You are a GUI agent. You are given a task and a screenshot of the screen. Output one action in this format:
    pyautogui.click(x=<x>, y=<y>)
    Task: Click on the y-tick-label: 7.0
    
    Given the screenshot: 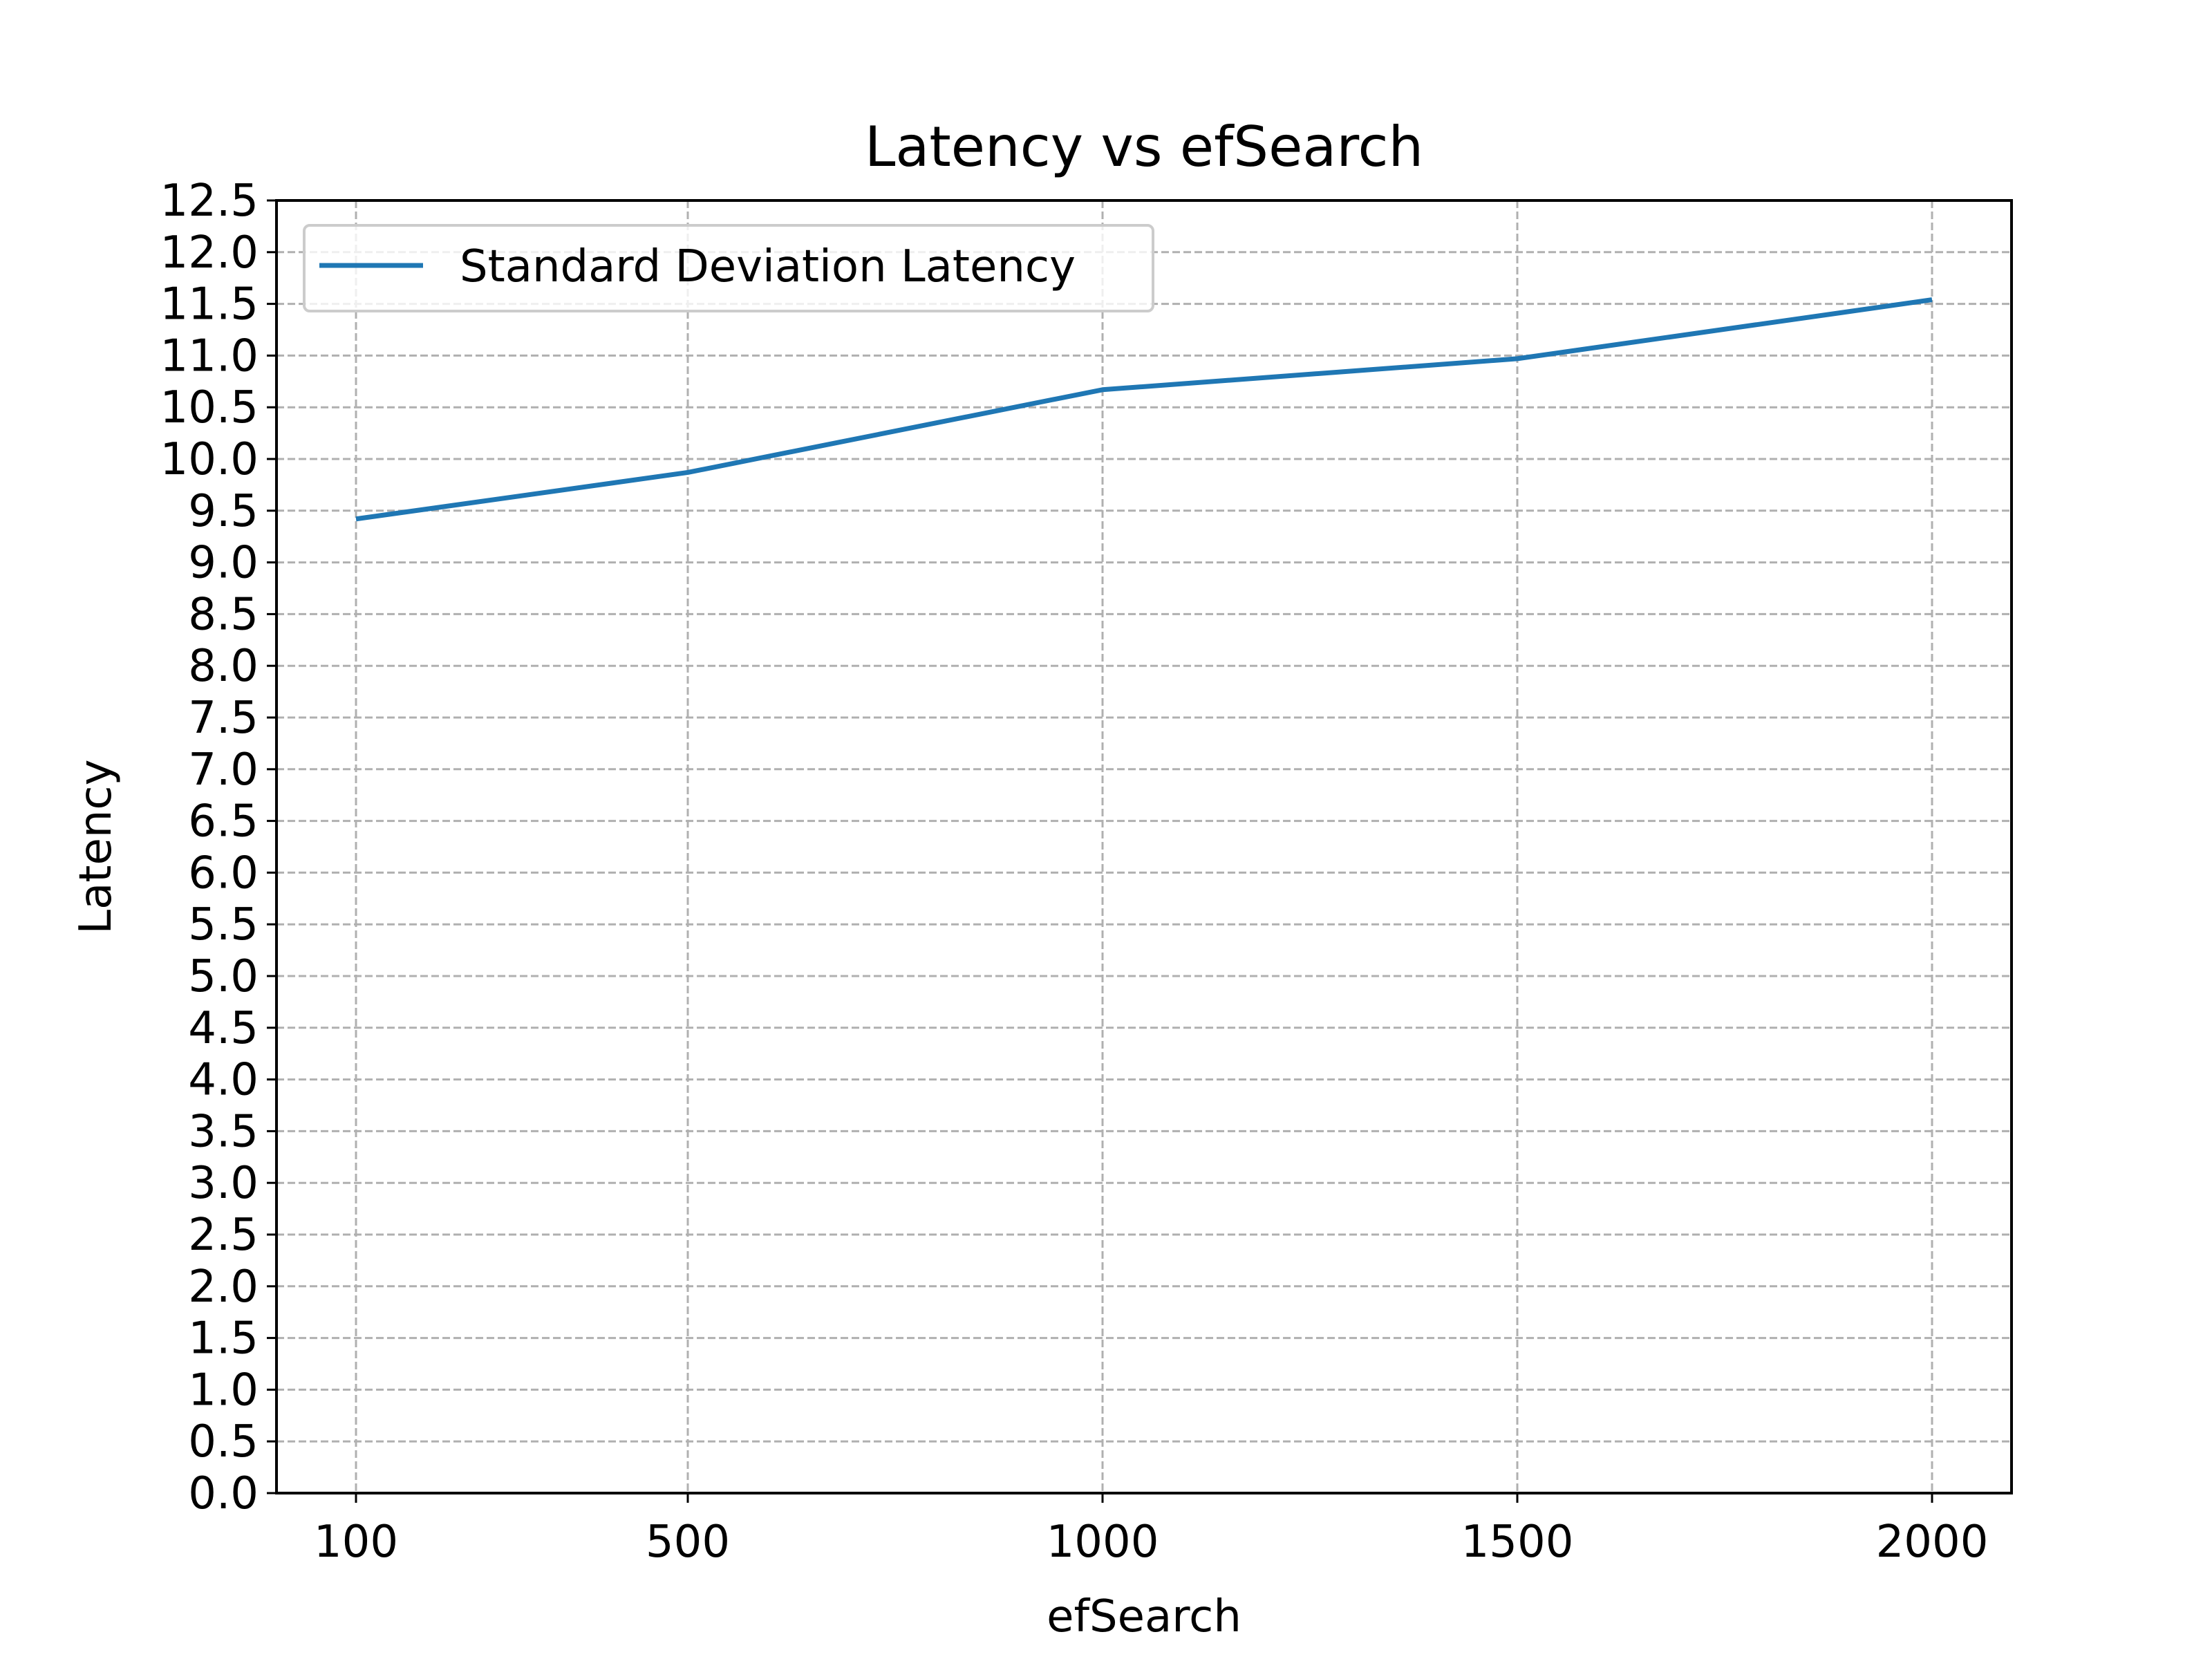 What is the action you would take?
    pyautogui.click(x=223, y=770)
    